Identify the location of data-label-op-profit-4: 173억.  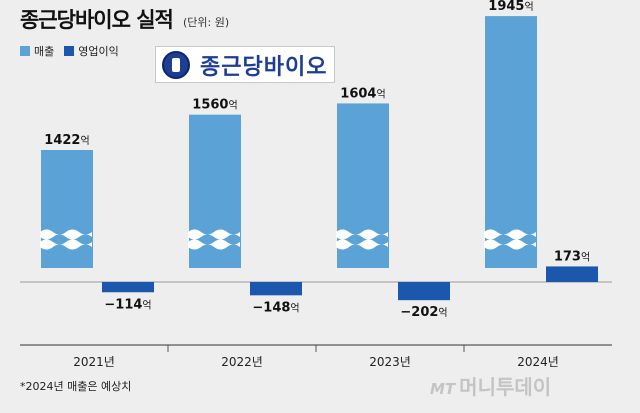
(572, 256).